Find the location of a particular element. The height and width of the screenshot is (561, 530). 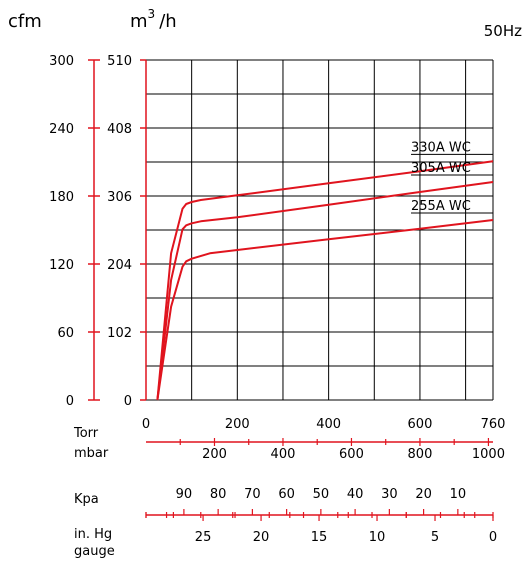

m3h-tick-label: 510 is located at coordinates (119, 61).